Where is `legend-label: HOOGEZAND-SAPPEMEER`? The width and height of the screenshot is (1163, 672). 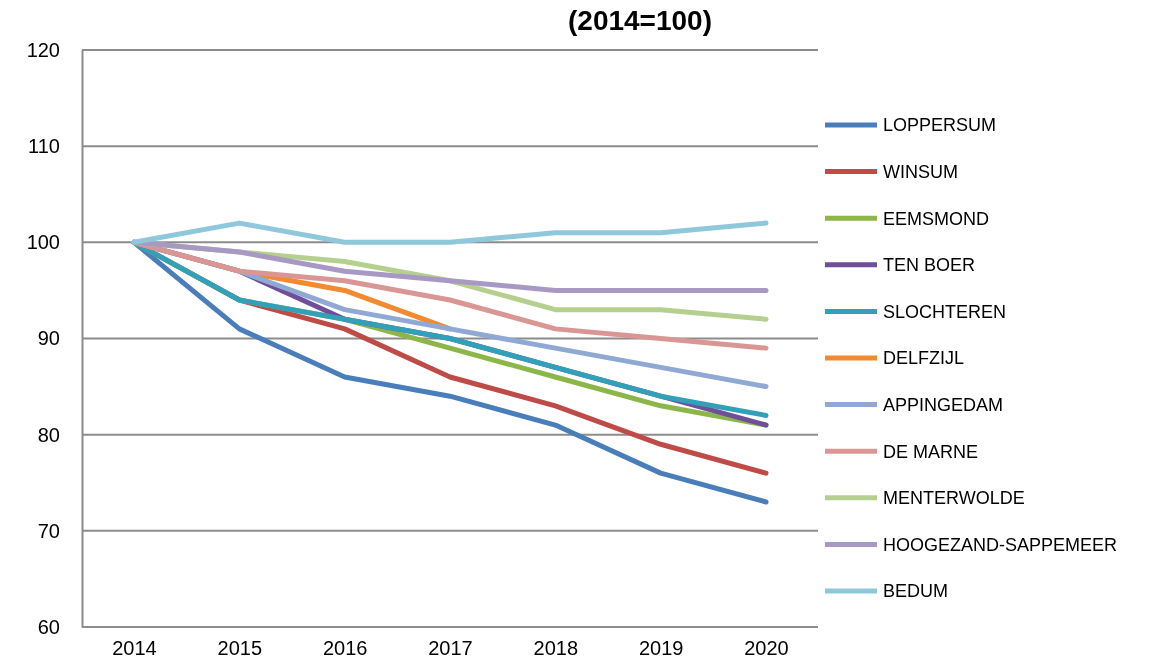 legend-label: HOOGEZAND-SAPPEMEER is located at coordinates (1000, 544).